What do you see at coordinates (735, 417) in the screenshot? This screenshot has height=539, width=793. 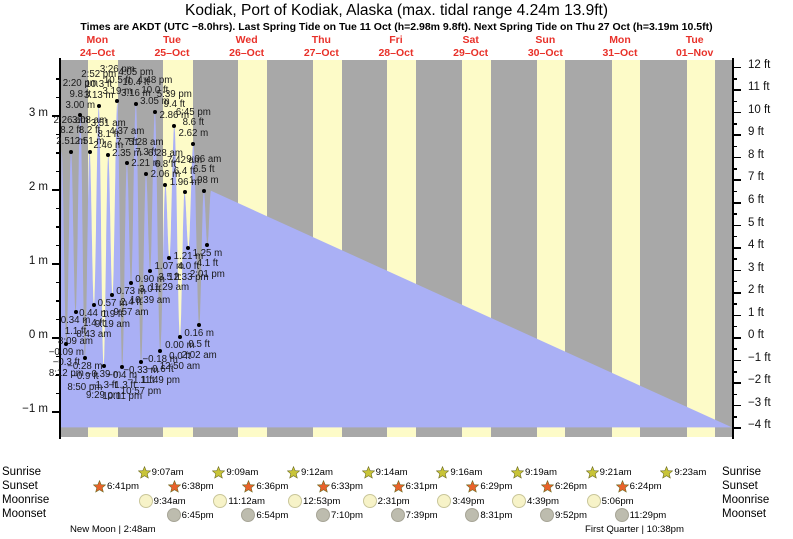 I see `right-tick--3.5` at bounding box center [735, 417].